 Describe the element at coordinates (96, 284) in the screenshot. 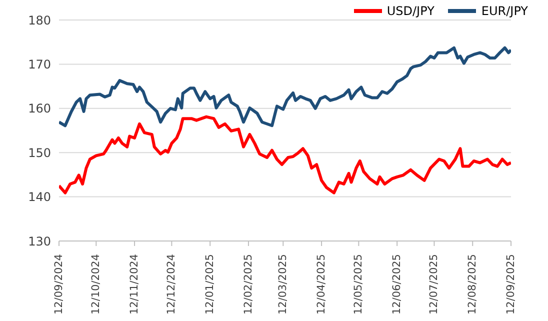

I see `x-tick-label: 12/10/2024` at that location.